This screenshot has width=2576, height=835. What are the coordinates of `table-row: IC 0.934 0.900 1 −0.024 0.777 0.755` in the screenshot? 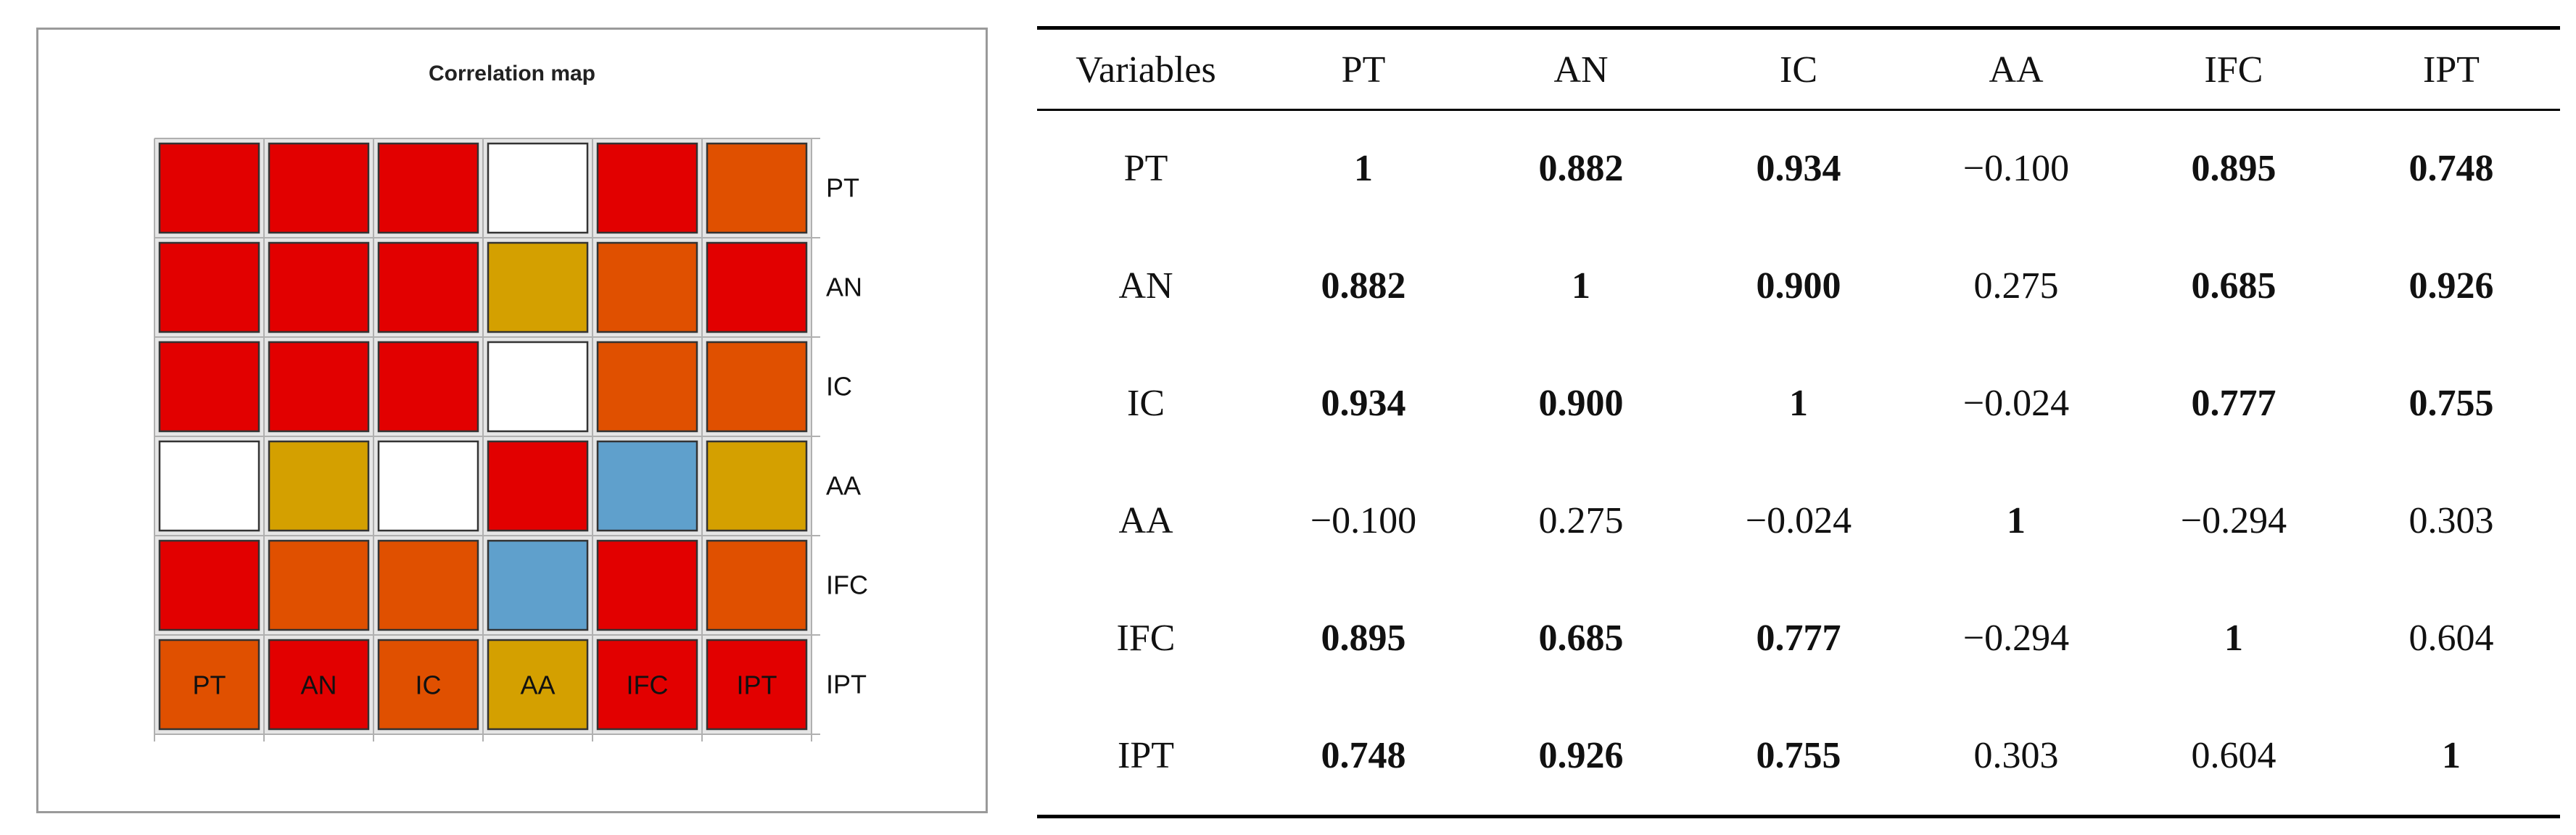 It's located at (1798, 403).